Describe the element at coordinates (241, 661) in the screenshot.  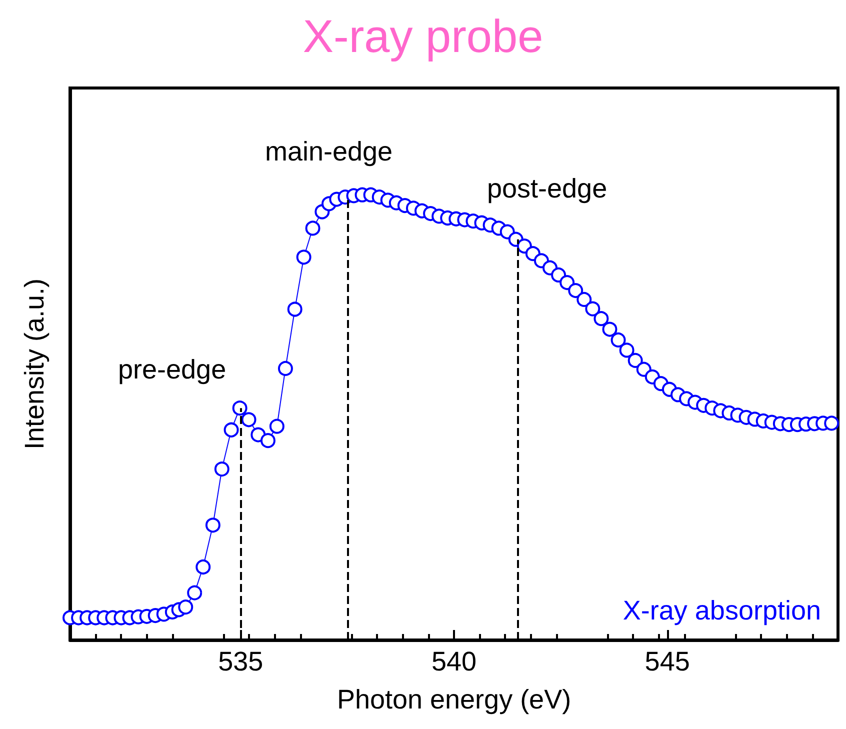
I see `x-tick-label: 535` at that location.